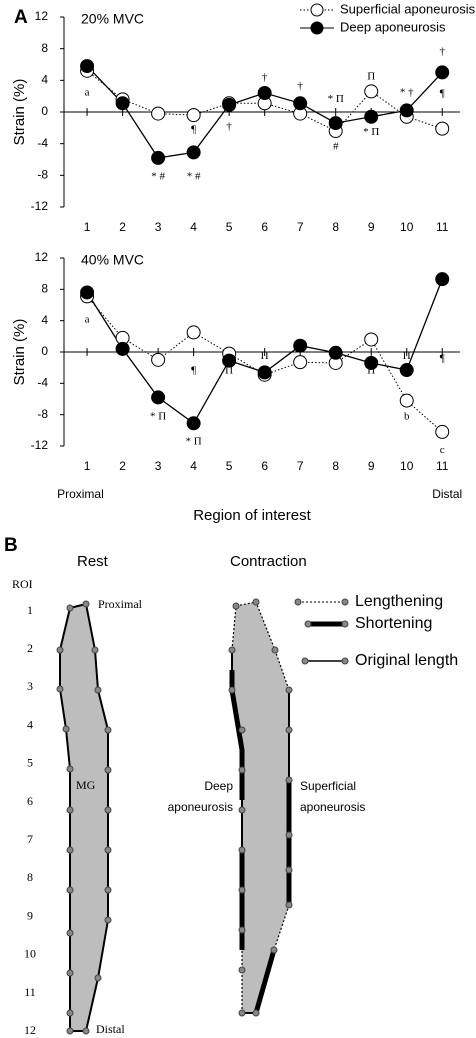 The height and width of the screenshot is (1038, 476). Describe the element at coordinates (11, 545) in the screenshot. I see `panel-label: B` at that location.